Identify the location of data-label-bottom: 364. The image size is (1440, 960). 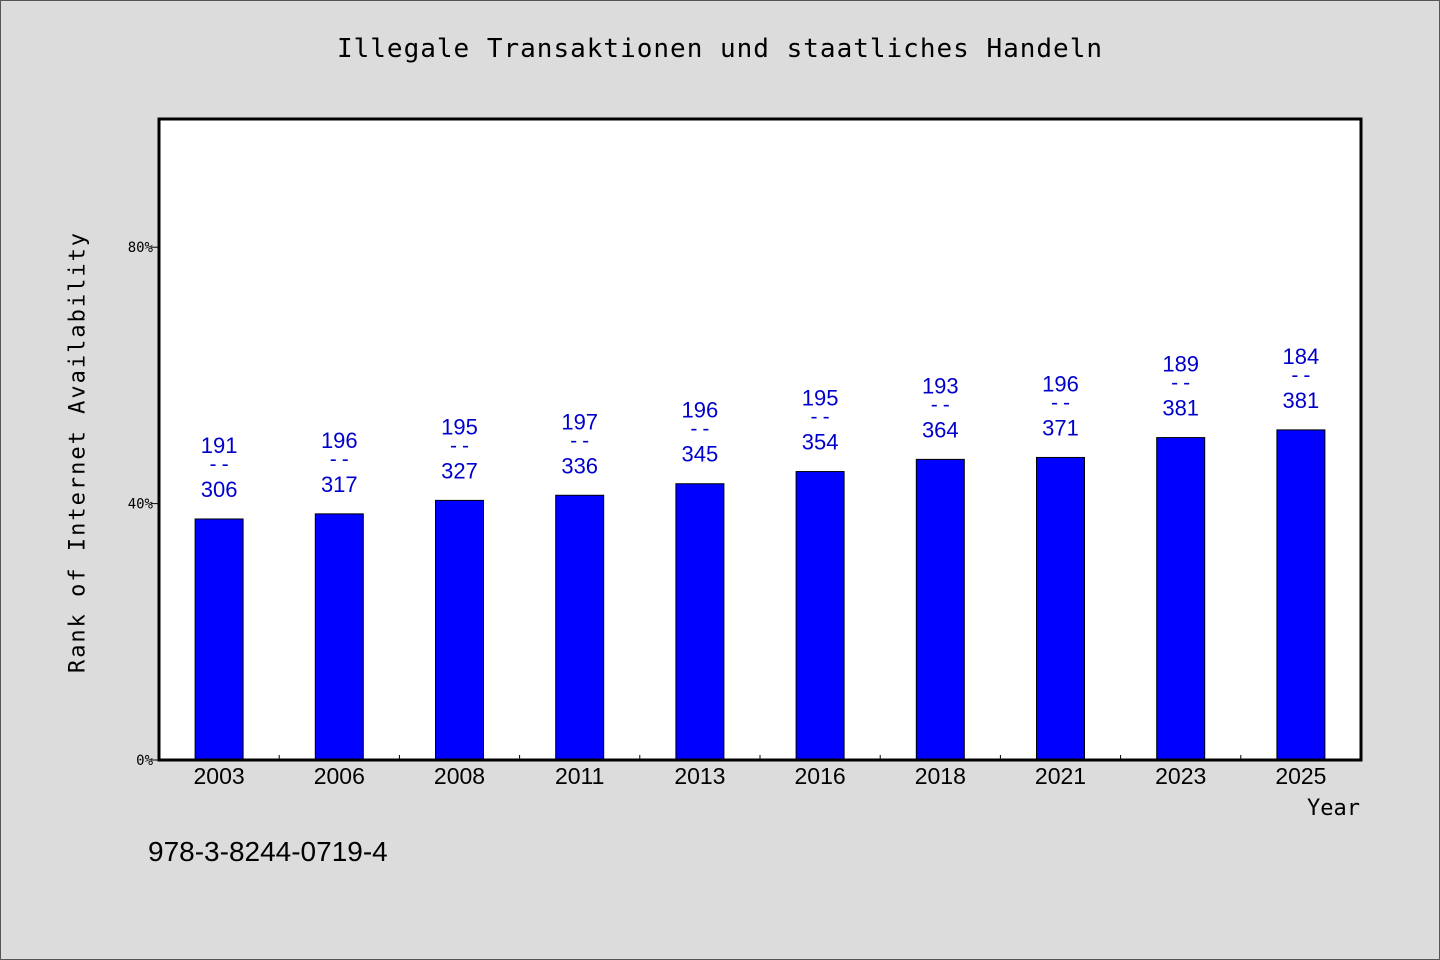
(940, 429).